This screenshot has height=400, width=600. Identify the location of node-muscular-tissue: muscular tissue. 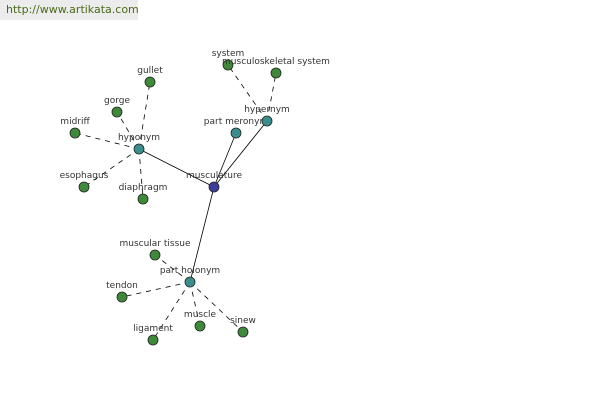
(155, 250).